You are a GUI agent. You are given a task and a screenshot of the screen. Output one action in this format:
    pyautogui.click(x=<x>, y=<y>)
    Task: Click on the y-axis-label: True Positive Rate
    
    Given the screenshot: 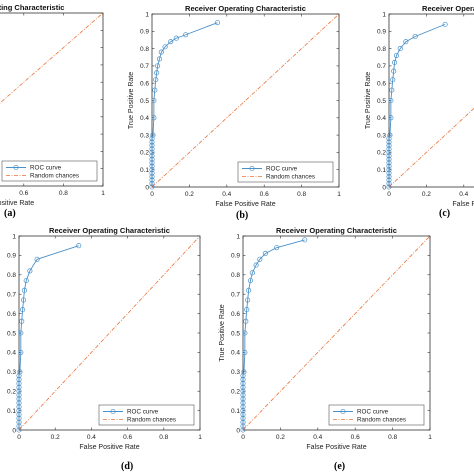 What is the action you would take?
    pyautogui.click(x=131, y=100)
    